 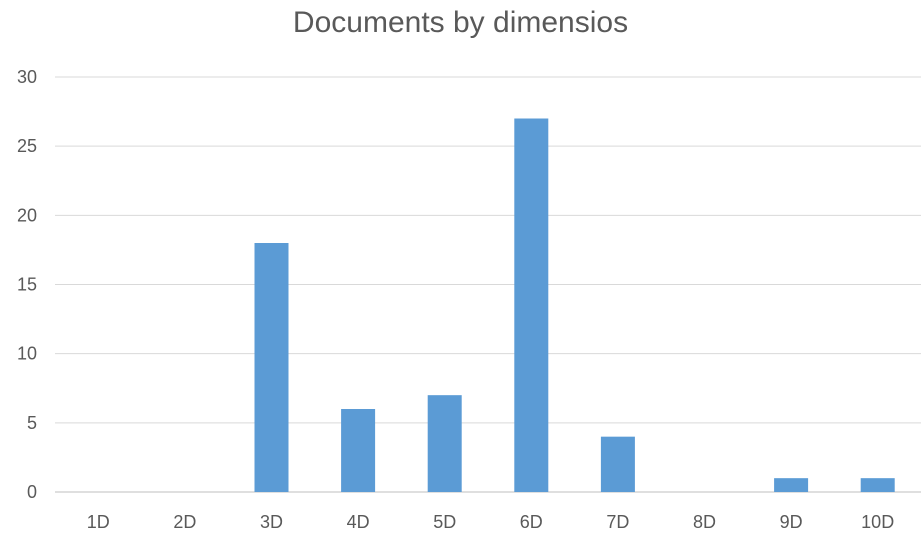 I want to click on y-tick-label: 10, so click(x=27, y=354).